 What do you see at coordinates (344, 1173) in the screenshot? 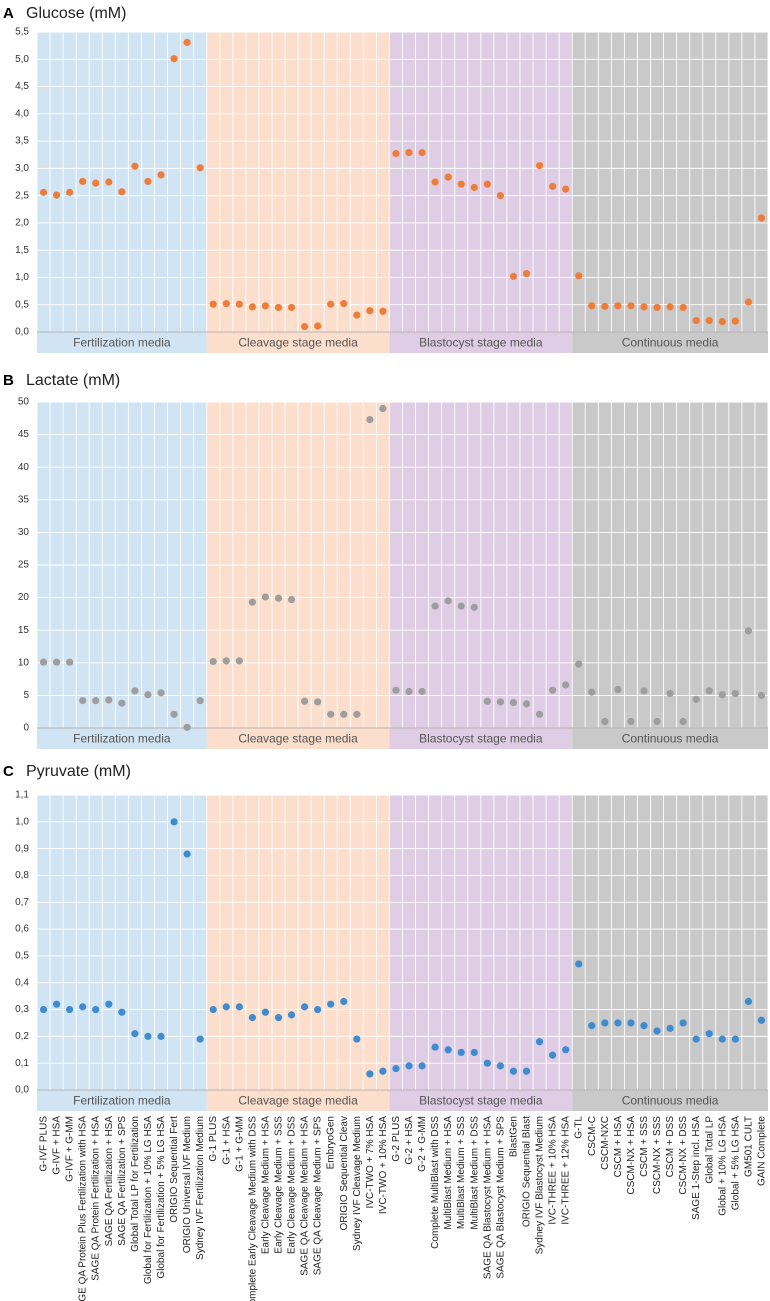
I see `category-label: ORIGIO Sequential Cleav` at bounding box center [344, 1173].